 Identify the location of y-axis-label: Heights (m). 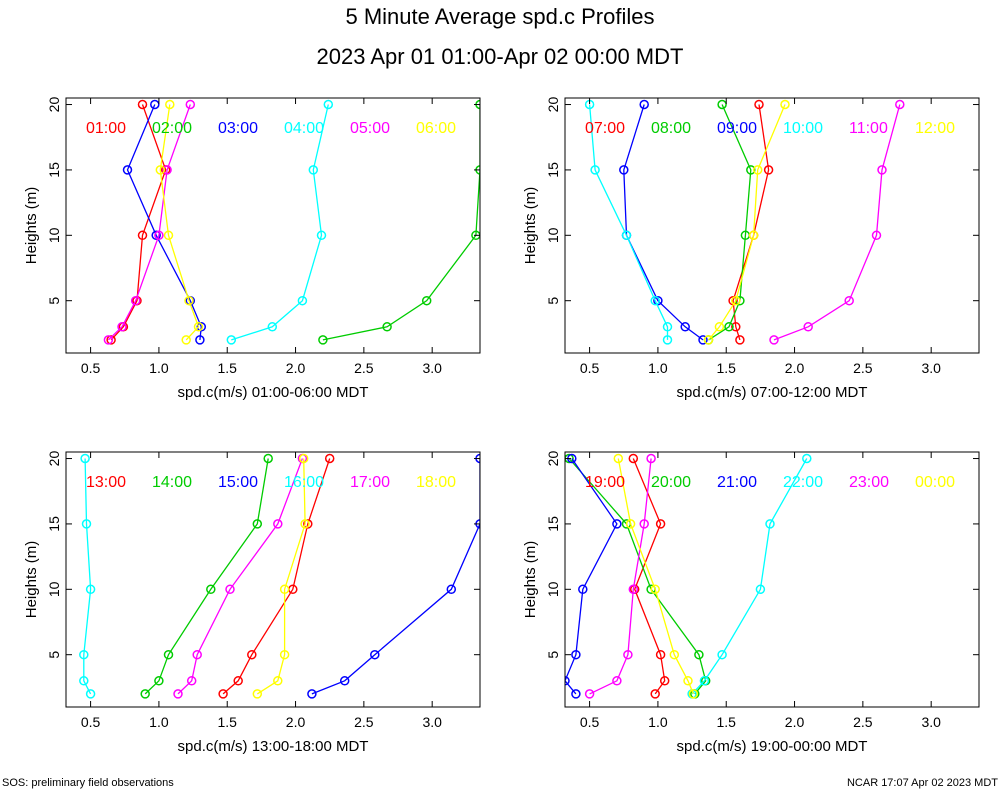
(530, 580).